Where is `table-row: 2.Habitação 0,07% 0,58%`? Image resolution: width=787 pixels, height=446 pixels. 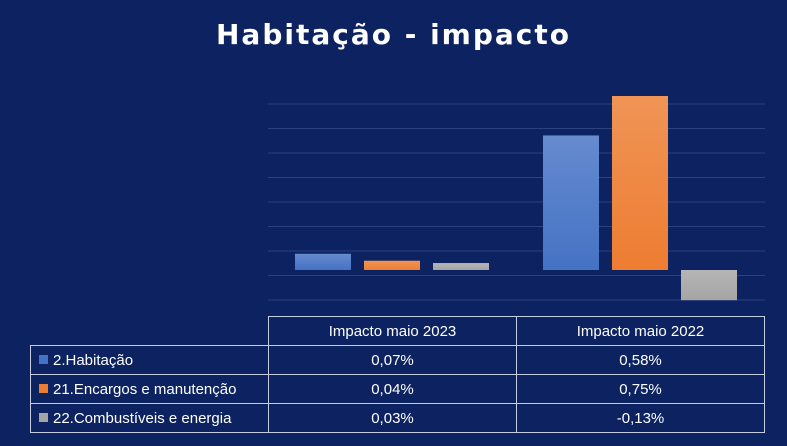 table-row: 2.Habitação 0,07% 0,58% is located at coordinates (397, 360).